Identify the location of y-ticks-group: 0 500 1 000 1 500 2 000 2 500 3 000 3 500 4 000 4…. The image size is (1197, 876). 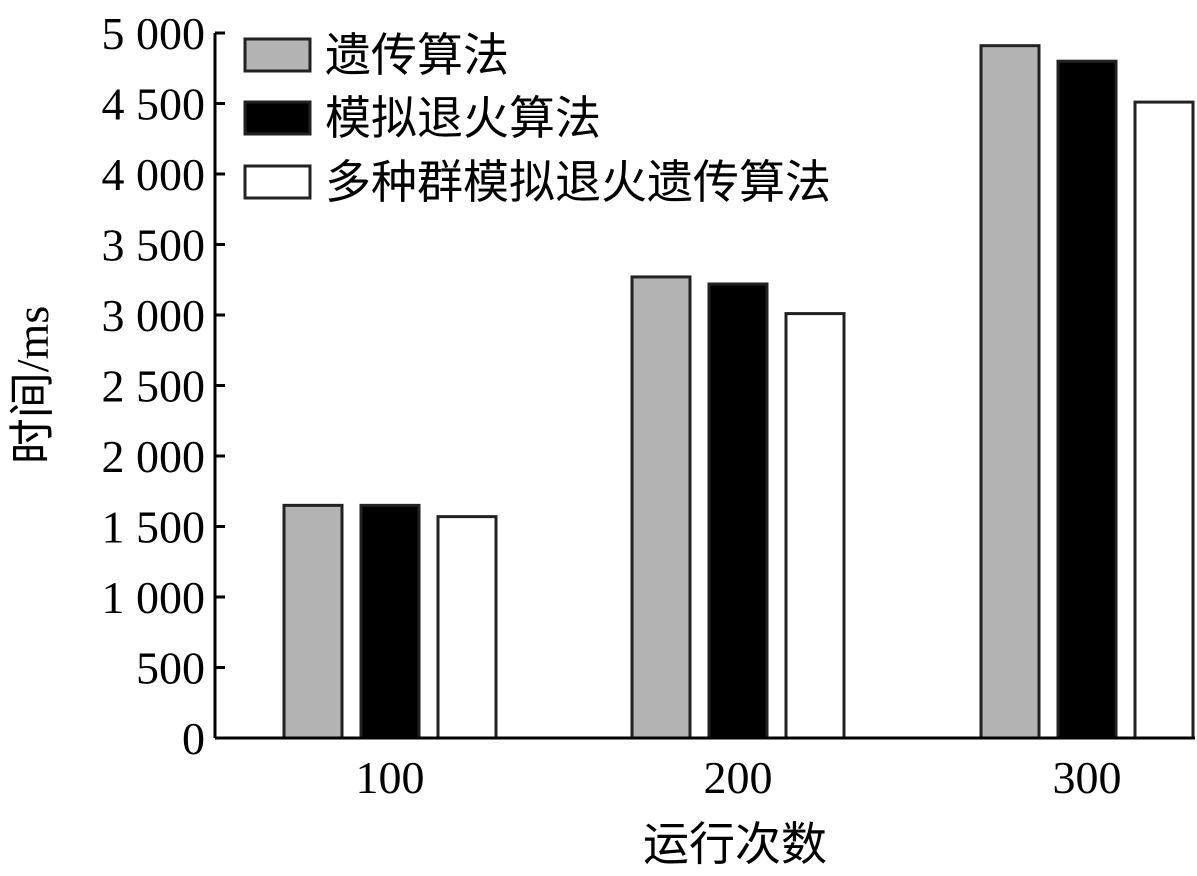
(163, 386).